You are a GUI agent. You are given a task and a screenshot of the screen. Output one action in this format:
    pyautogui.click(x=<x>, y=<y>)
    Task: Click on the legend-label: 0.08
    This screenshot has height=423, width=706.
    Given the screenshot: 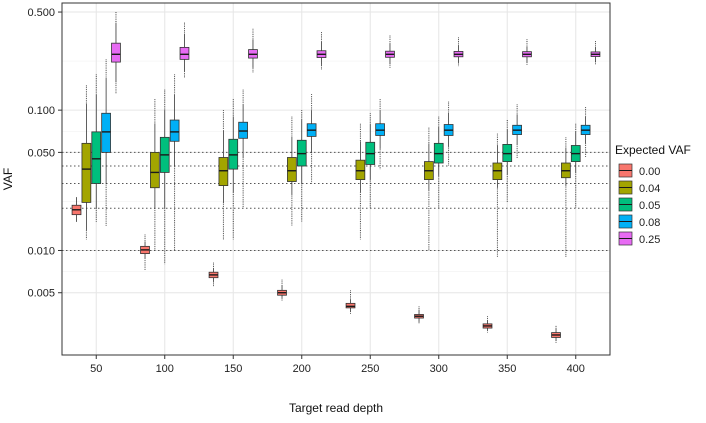 What is the action you would take?
    pyautogui.click(x=649, y=223)
    